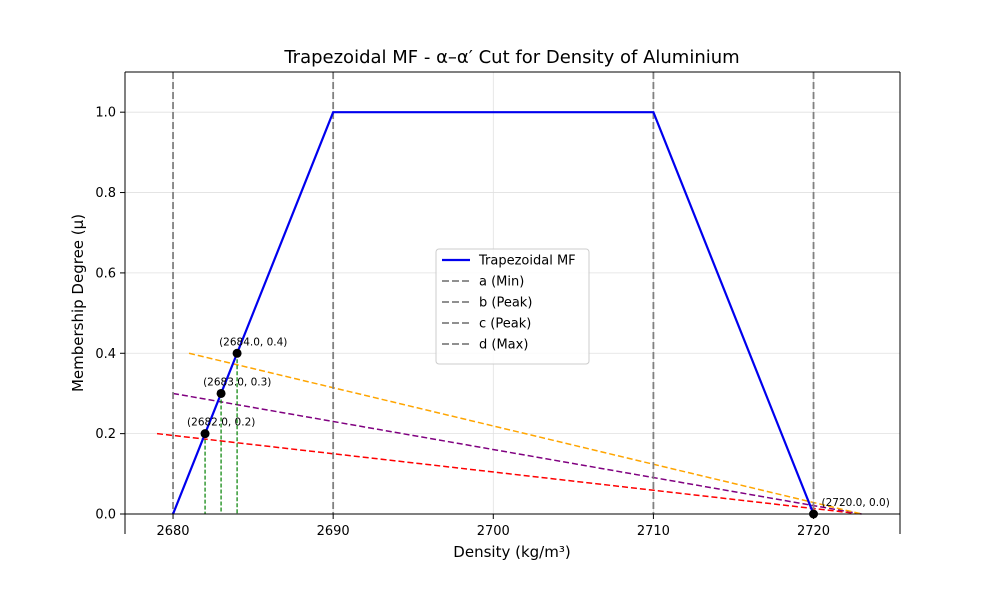 This screenshot has height=600, width=1000. I want to click on x-axis-label: Density (kg/m³), so click(511, 552).